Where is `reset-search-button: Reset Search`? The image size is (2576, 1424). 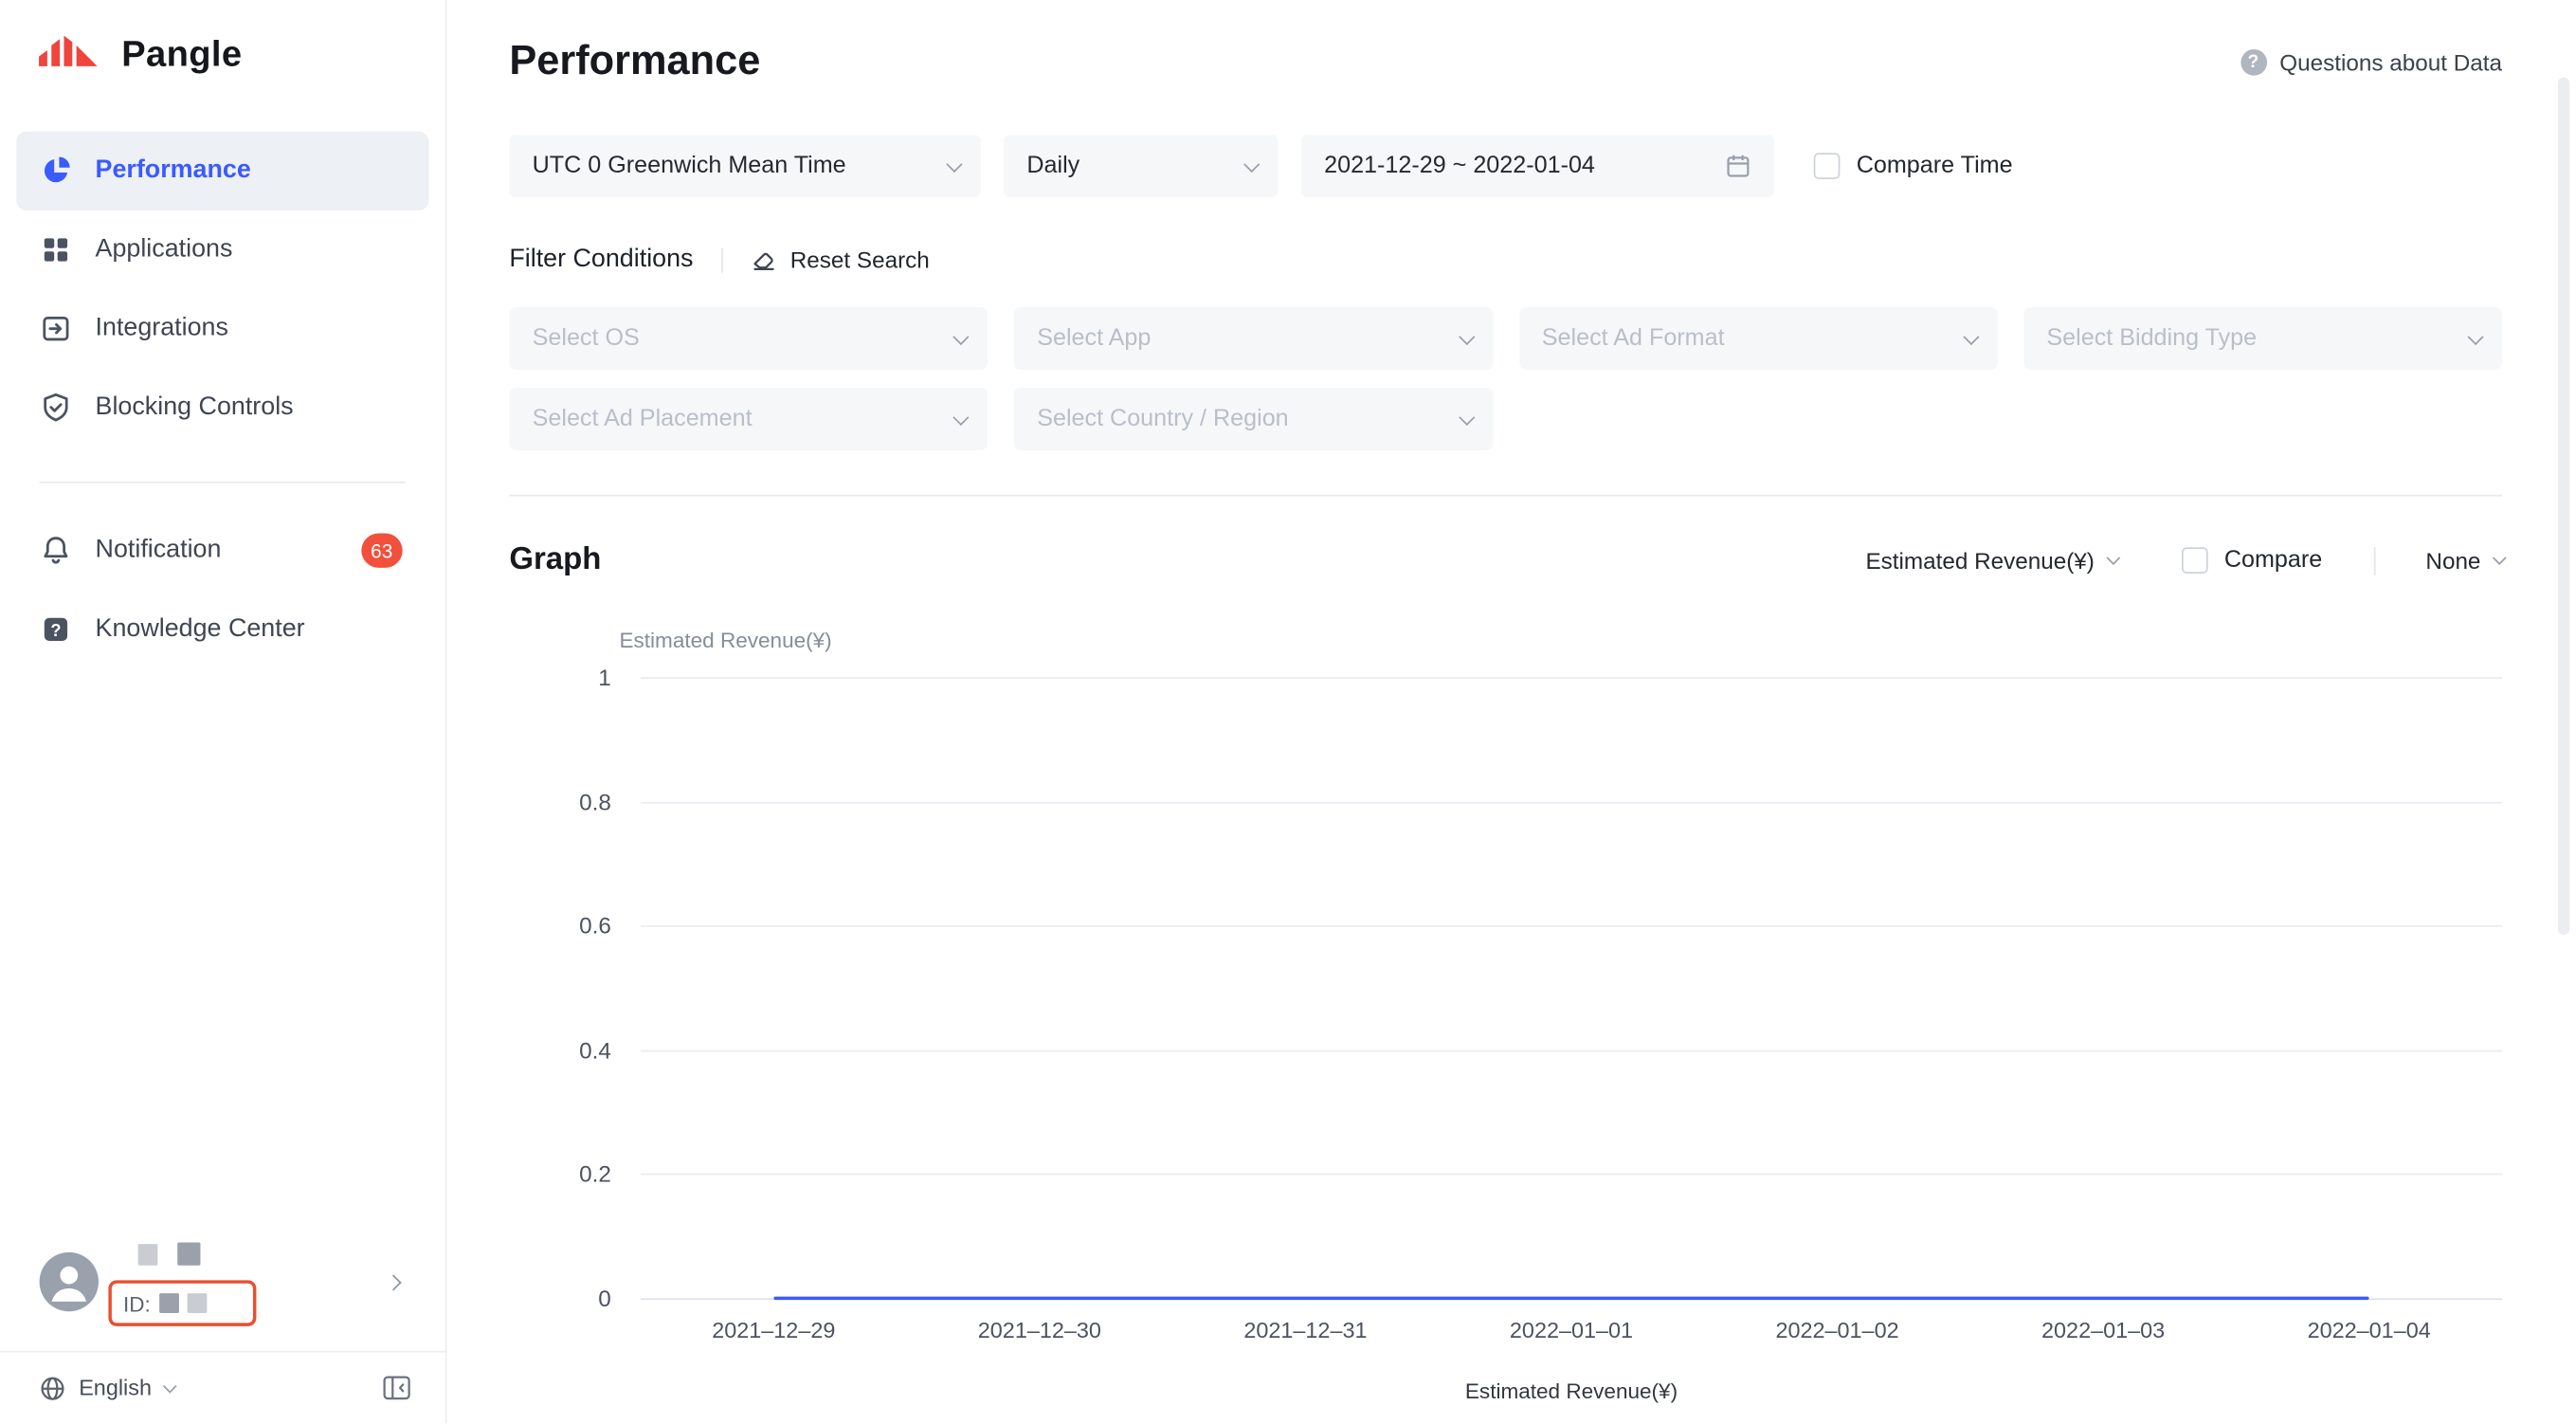 reset-search-button: Reset Search is located at coordinates (840, 259).